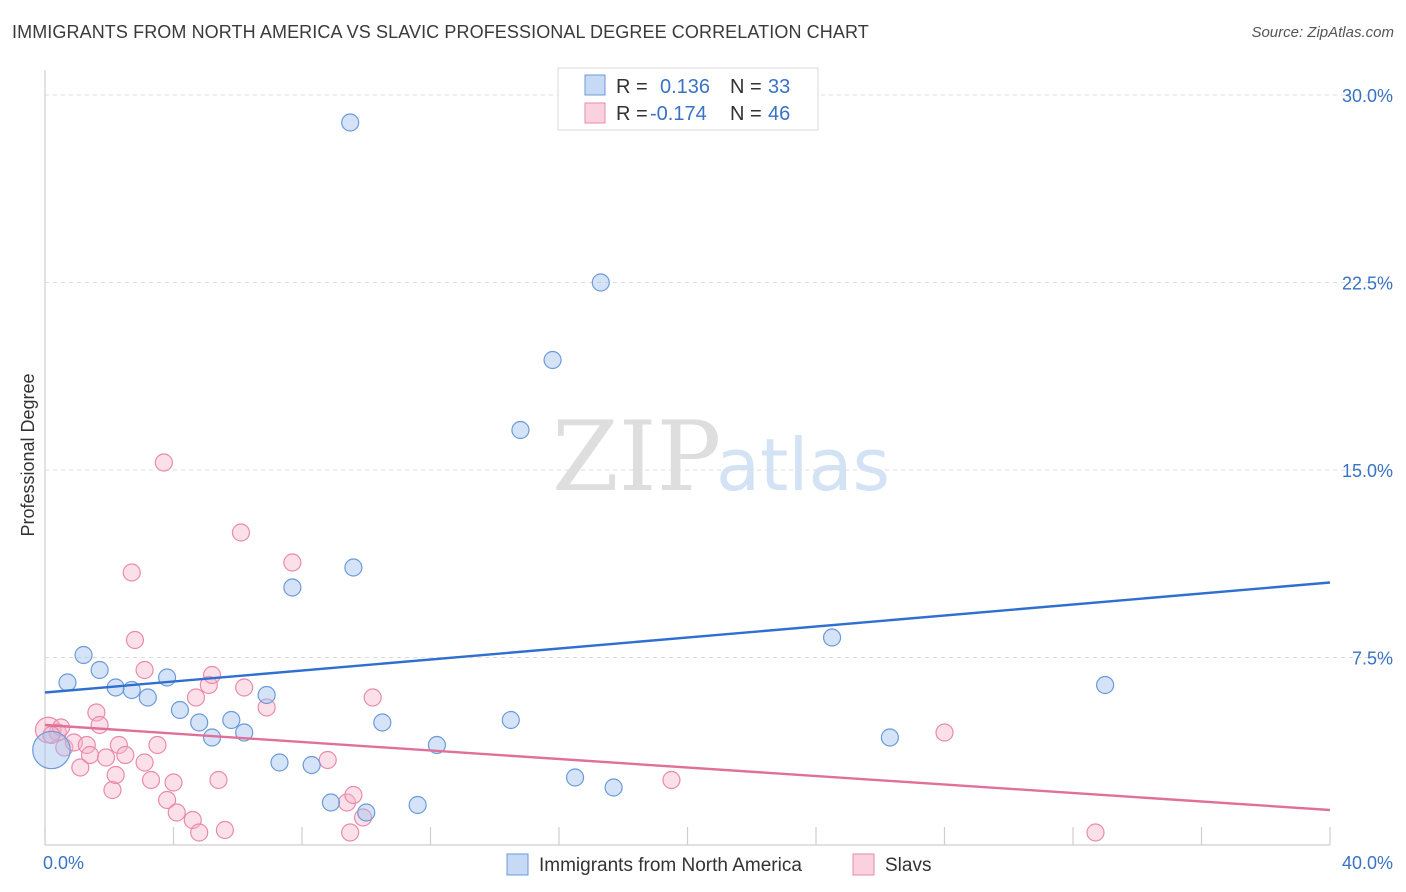  What do you see at coordinates (687, 767) in the screenshot?
I see `slavs-trend-line` at bounding box center [687, 767].